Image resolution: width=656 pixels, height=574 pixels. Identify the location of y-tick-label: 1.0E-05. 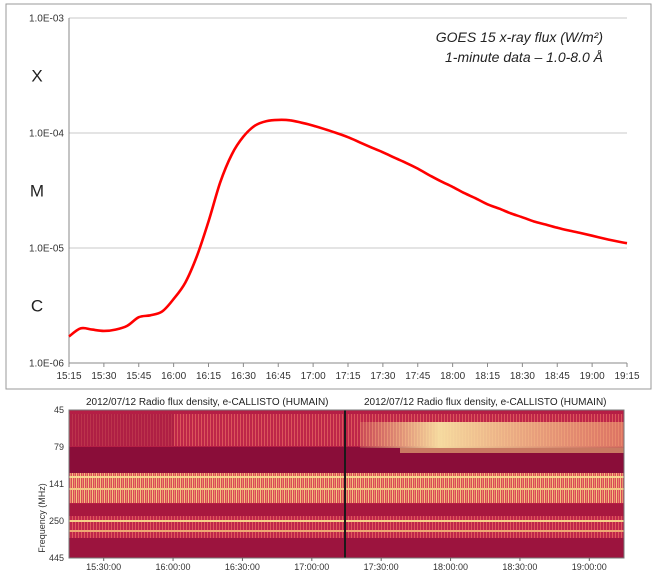
(46, 249).